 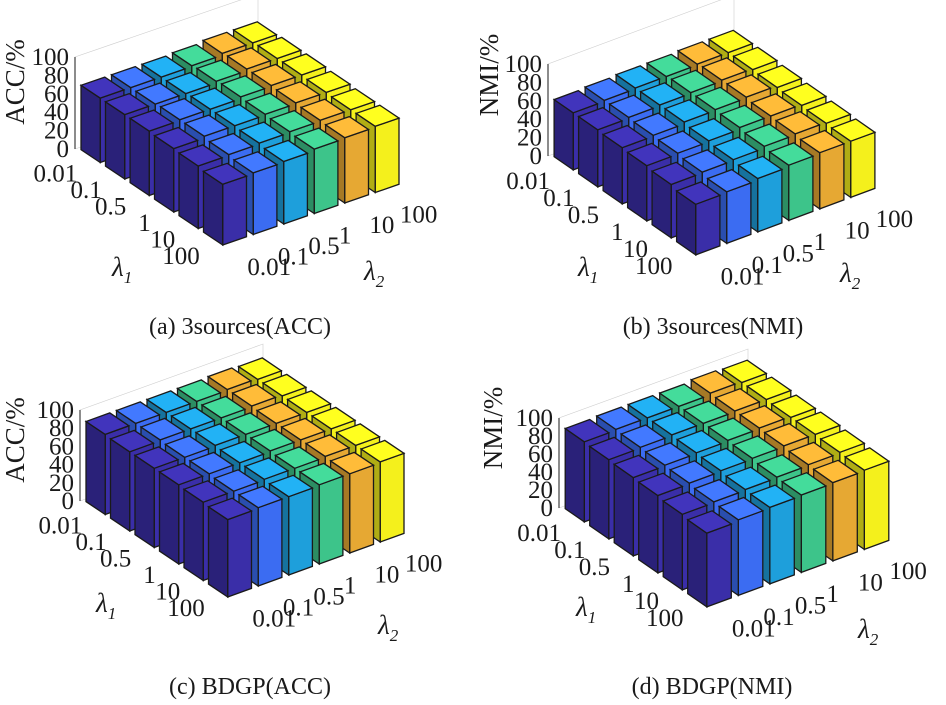 What do you see at coordinates (15, 440) in the screenshot?
I see `panel-c-z-label: ACC/%` at bounding box center [15, 440].